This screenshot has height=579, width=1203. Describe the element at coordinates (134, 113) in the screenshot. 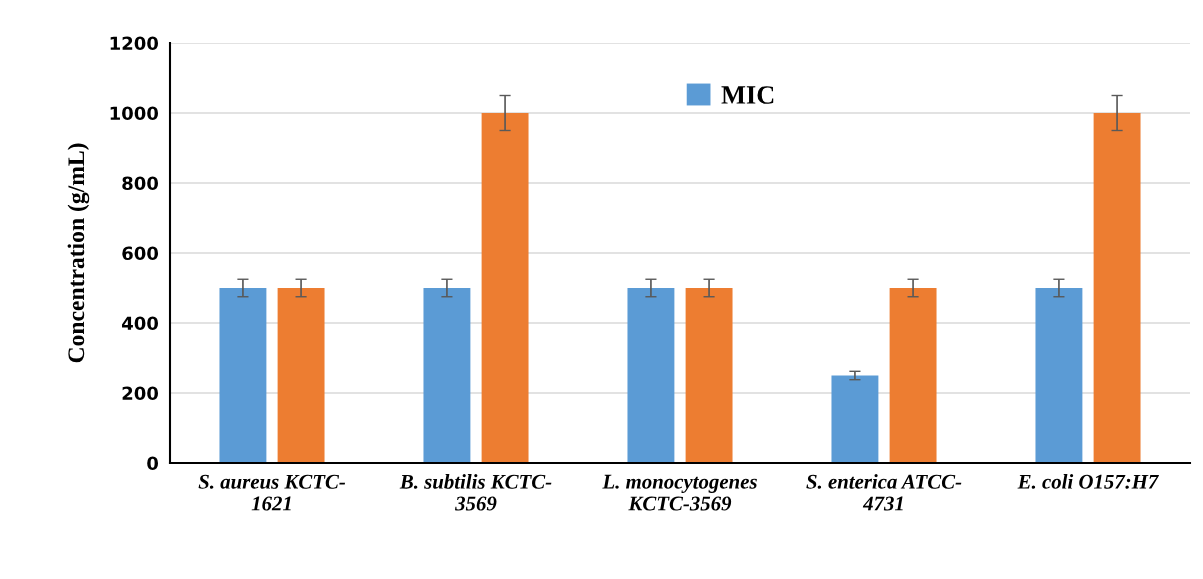

I see `y-tick-label: 1000` at that location.